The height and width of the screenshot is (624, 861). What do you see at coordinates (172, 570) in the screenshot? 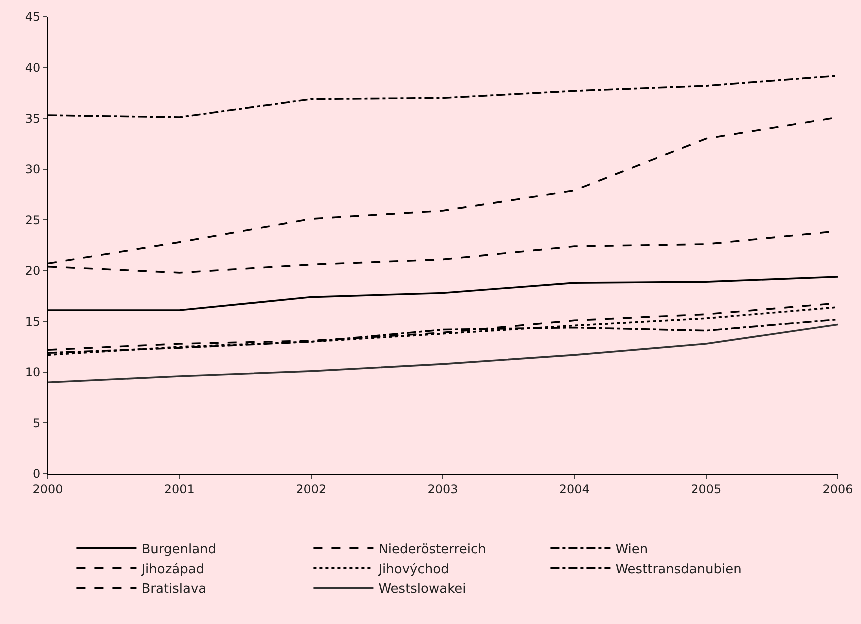
I see `legend-label: Jihozápad` at bounding box center [172, 570].